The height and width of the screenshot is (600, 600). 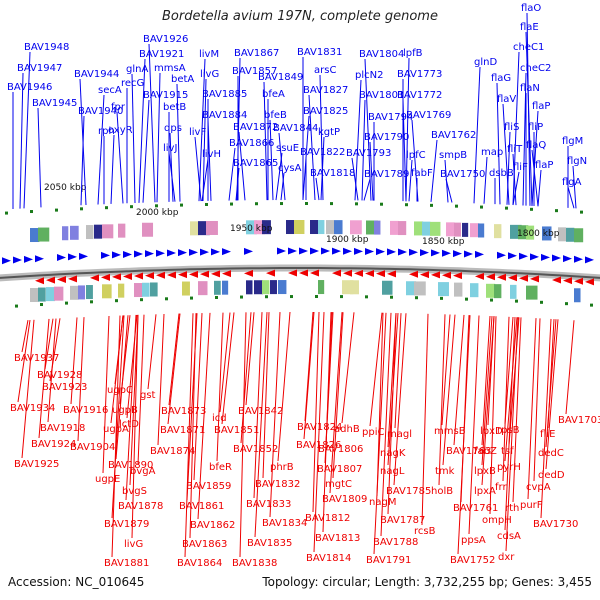 I want to click on reverse-gene-label: BAV1862, so click(x=212, y=525).